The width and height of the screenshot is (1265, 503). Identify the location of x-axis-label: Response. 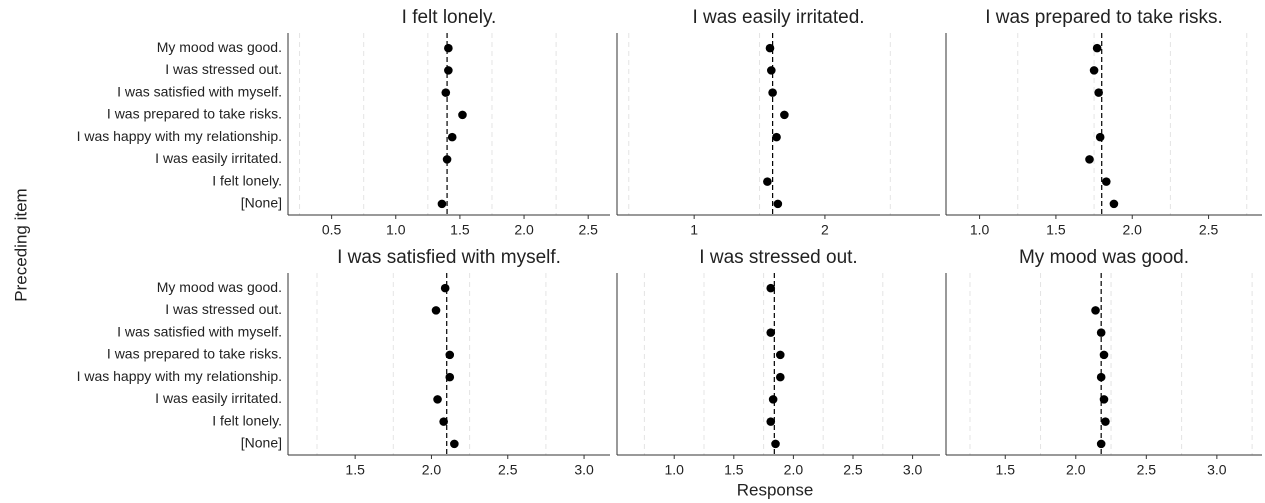
(775, 489).